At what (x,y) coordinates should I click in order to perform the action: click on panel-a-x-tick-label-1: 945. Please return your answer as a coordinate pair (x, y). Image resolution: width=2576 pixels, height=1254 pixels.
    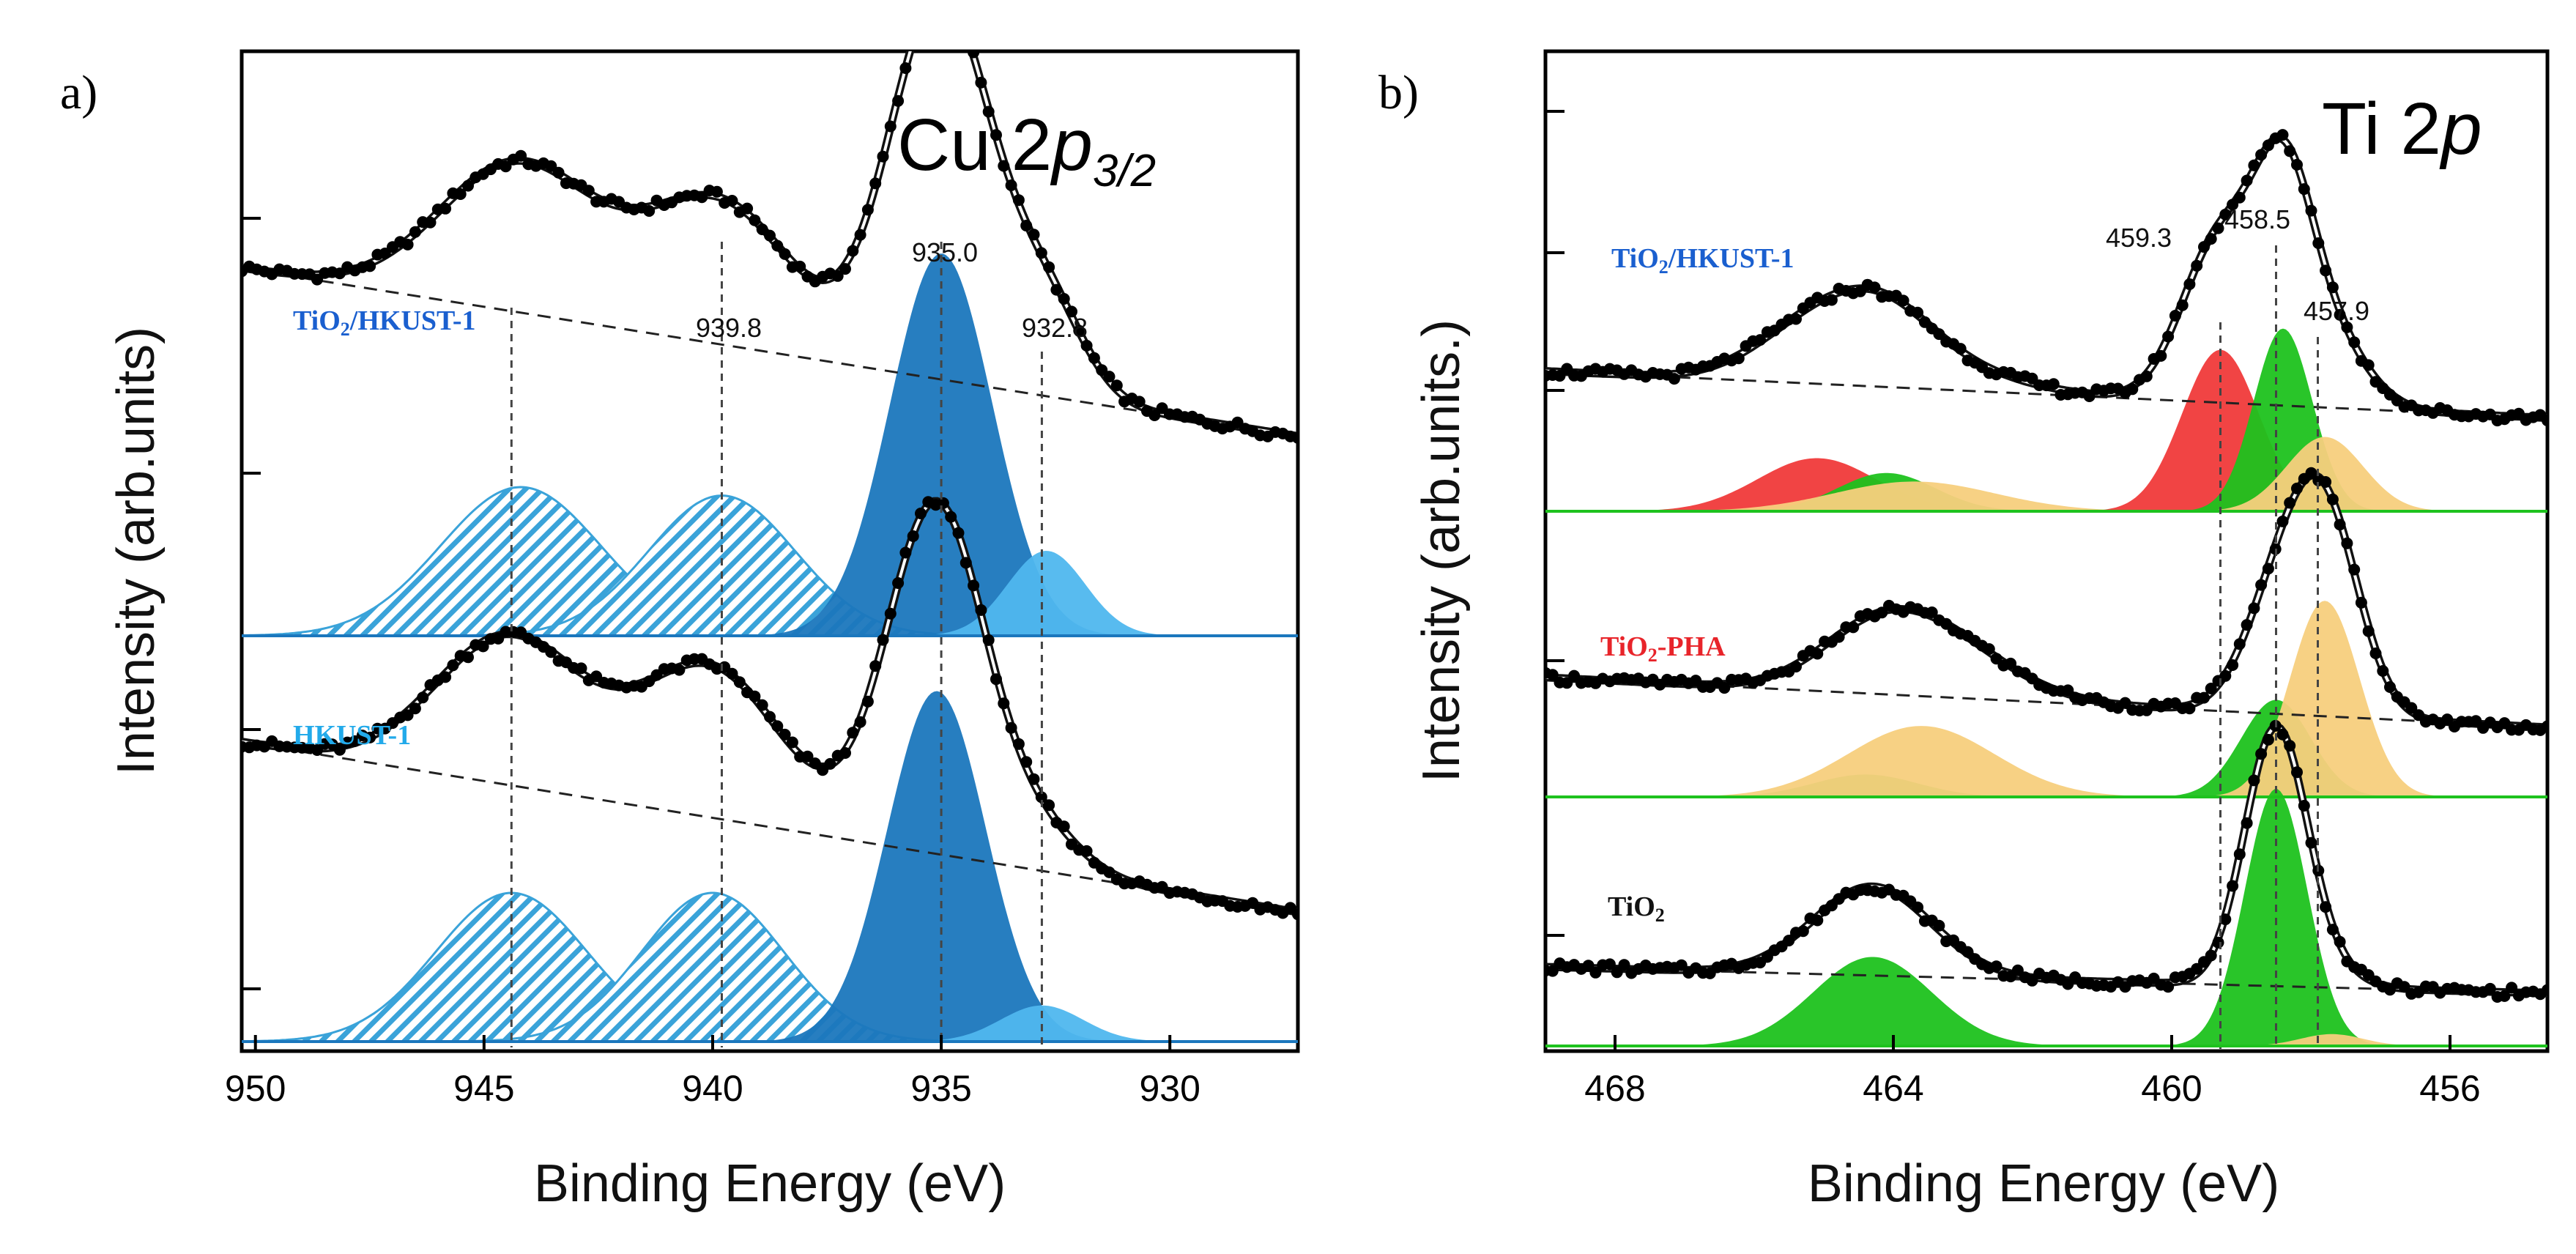
    Looking at the image, I should click on (483, 1088).